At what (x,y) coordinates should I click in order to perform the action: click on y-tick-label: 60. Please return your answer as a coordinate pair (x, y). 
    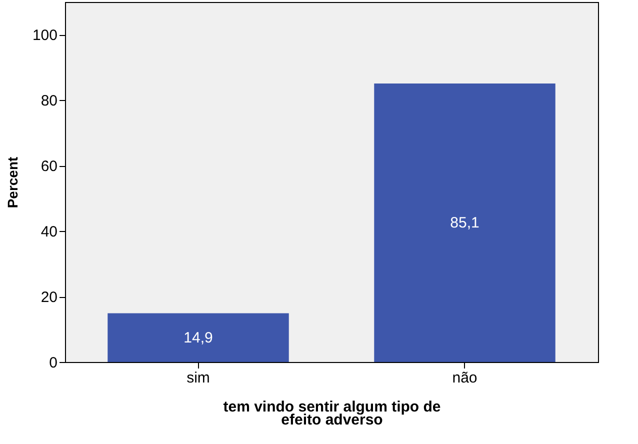
    Looking at the image, I should click on (49, 167).